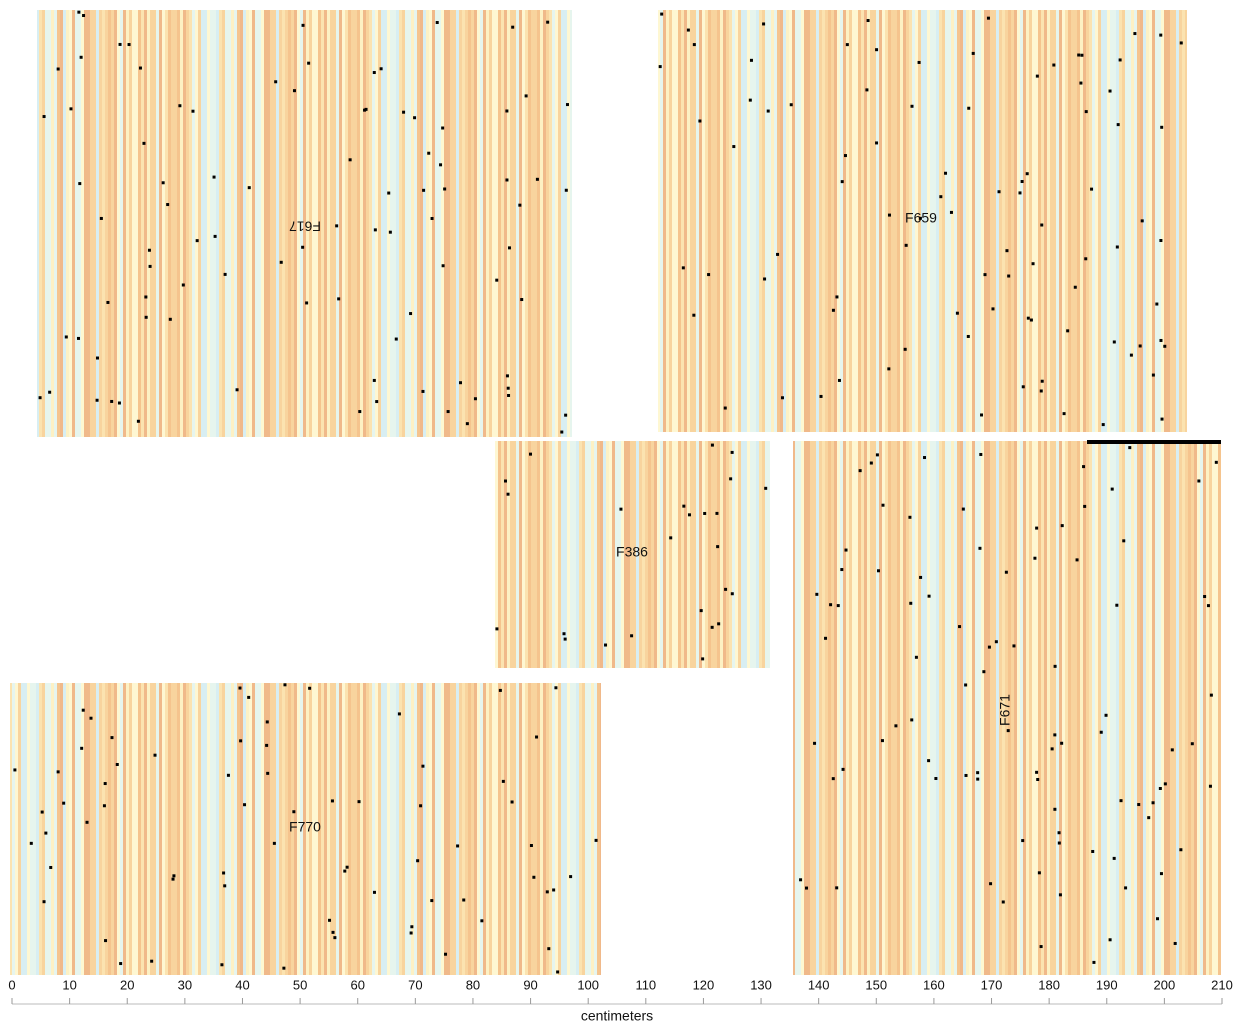  What do you see at coordinates (632, 554) in the screenshot?
I see `panel-f386: F386` at bounding box center [632, 554].